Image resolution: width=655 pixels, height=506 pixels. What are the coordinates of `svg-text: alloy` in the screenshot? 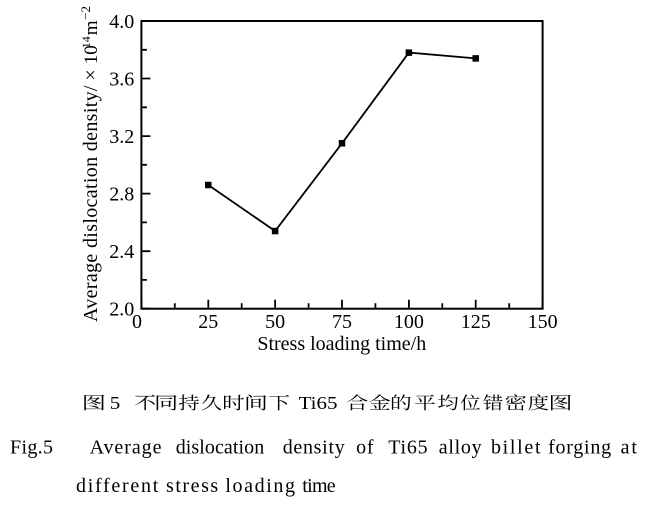 It's located at (460, 448).